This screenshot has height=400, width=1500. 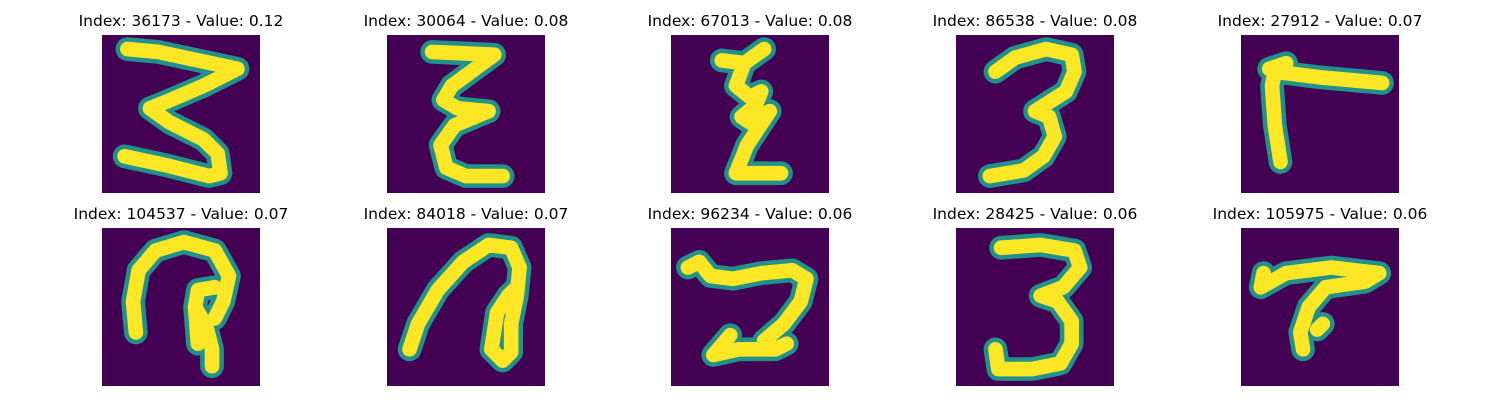 What do you see at coordinates (1320, 214) in the screenshot?
I see `panel-title: Index: 105975 - Value: 0.06` at bounding box center [1320, 214].